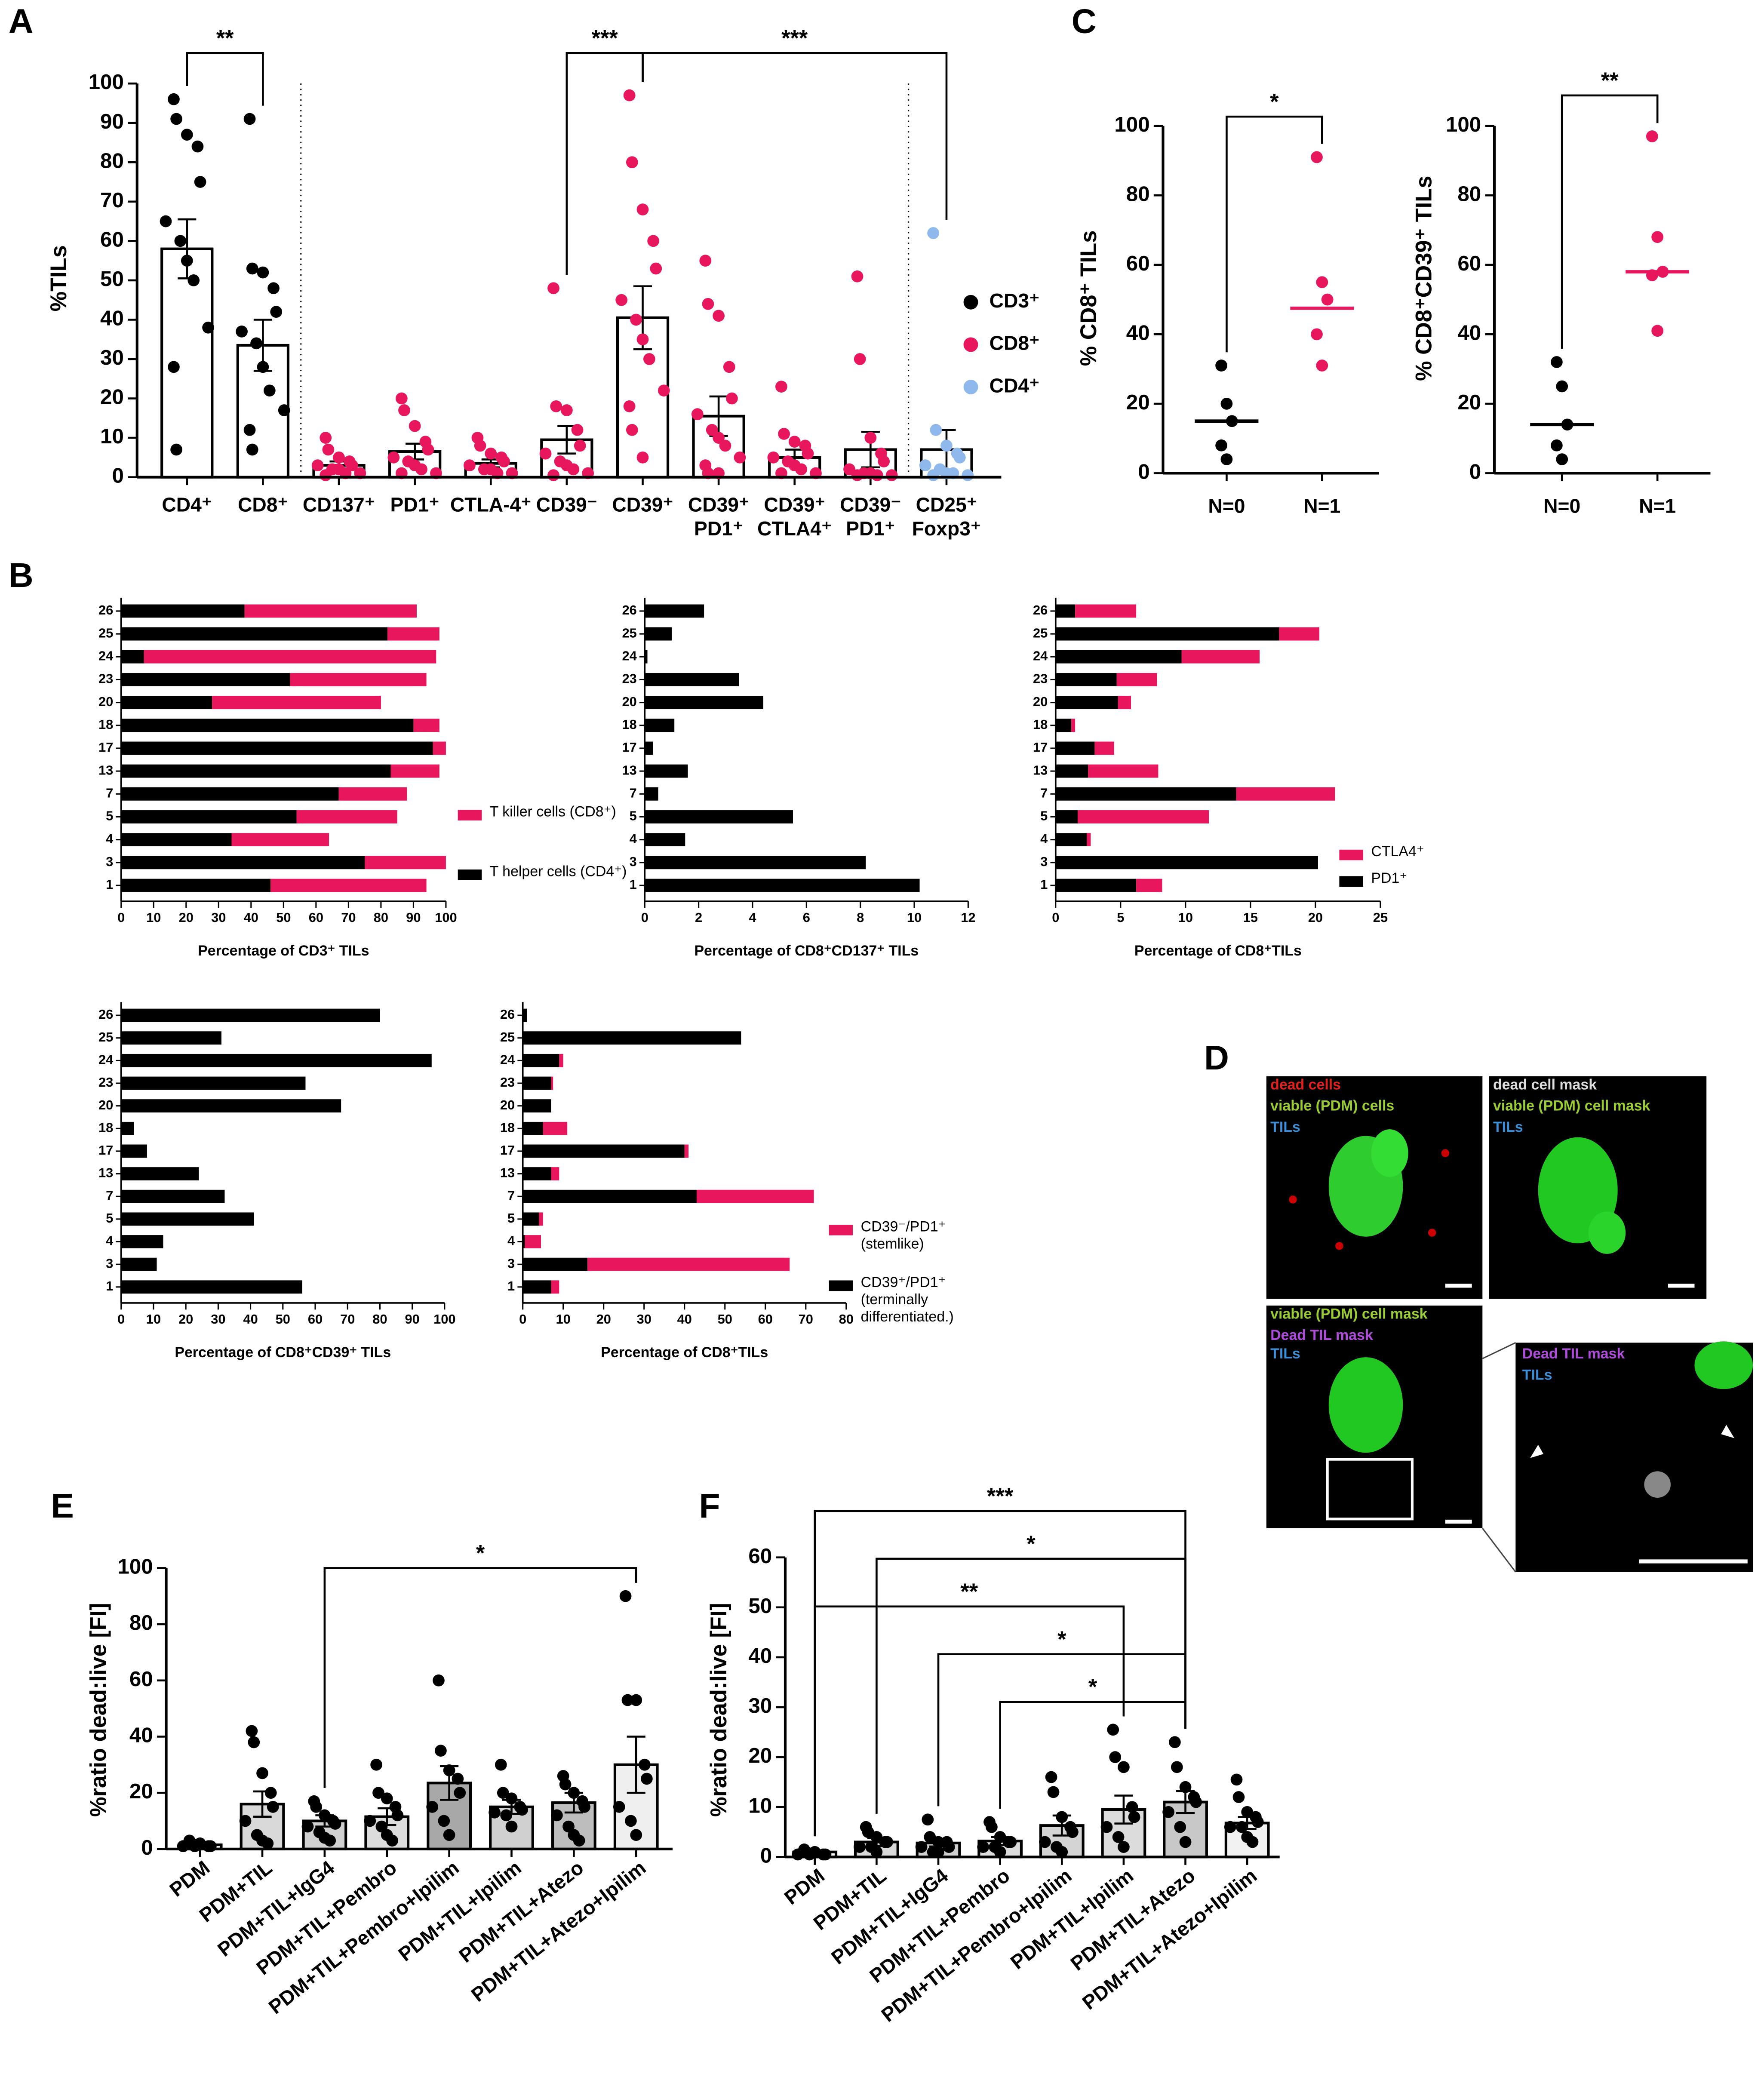  What do you see at coordinates (846, 1320) in the screenshot?
I see `x-tick-label: 80` at bounding box center [846, 1320].